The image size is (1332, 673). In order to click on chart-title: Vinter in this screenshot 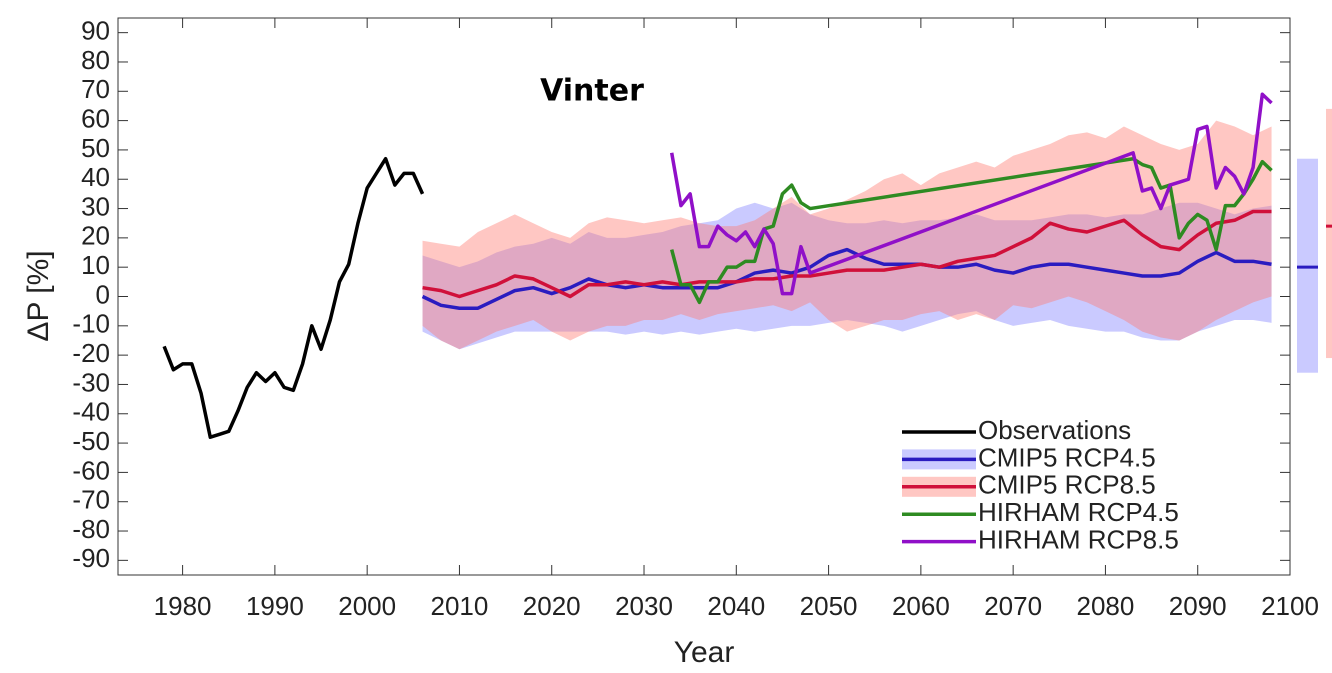, I will do `click(592, 91)`.